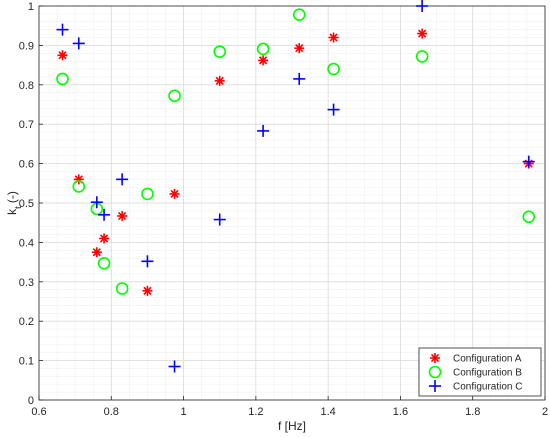 This screenshot has height=437, width=550. I want to click on y-tick-label: 0, so click(31, 401).